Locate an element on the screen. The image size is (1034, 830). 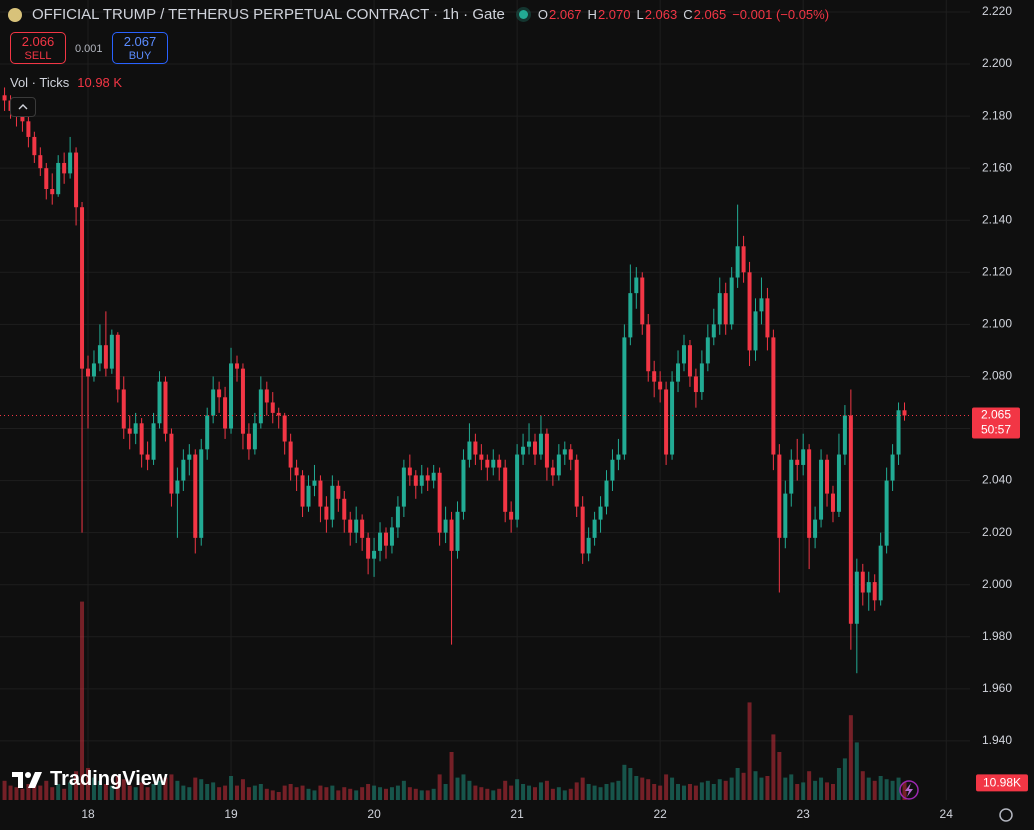
countdown: 50:57 is located at coordinates (996, 430).